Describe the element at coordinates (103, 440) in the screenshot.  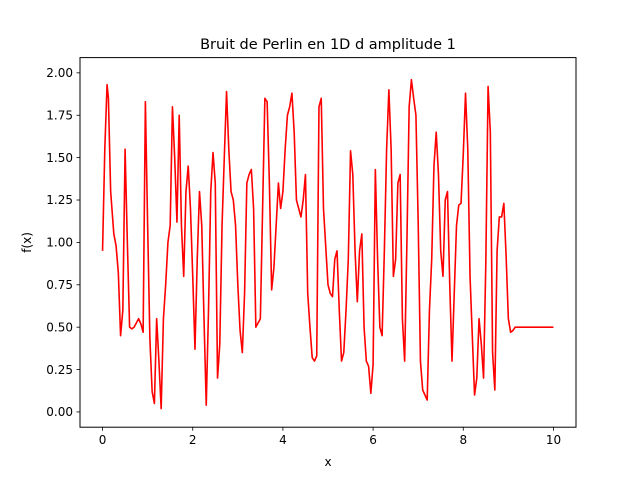
I see `x-tick-label: 0` at that location.